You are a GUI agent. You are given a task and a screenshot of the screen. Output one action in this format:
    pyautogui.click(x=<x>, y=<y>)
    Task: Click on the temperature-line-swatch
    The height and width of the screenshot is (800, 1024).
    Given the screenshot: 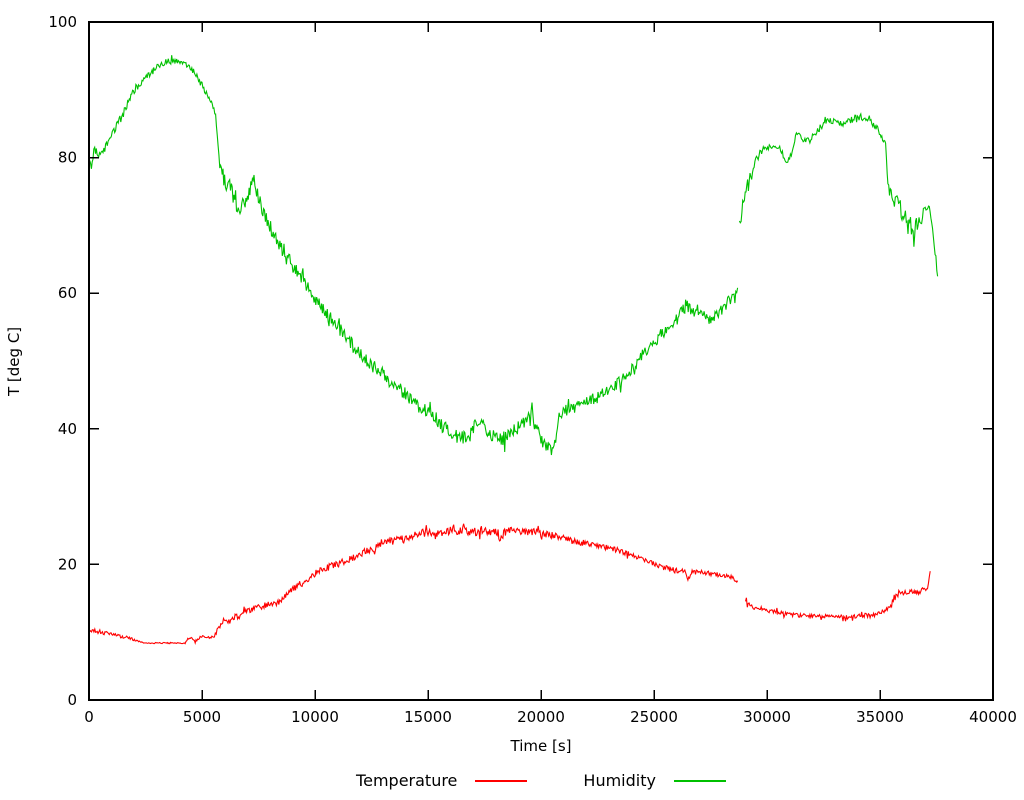 What is the action you would take?
    pyautogui.click(x=501, y=780)
    